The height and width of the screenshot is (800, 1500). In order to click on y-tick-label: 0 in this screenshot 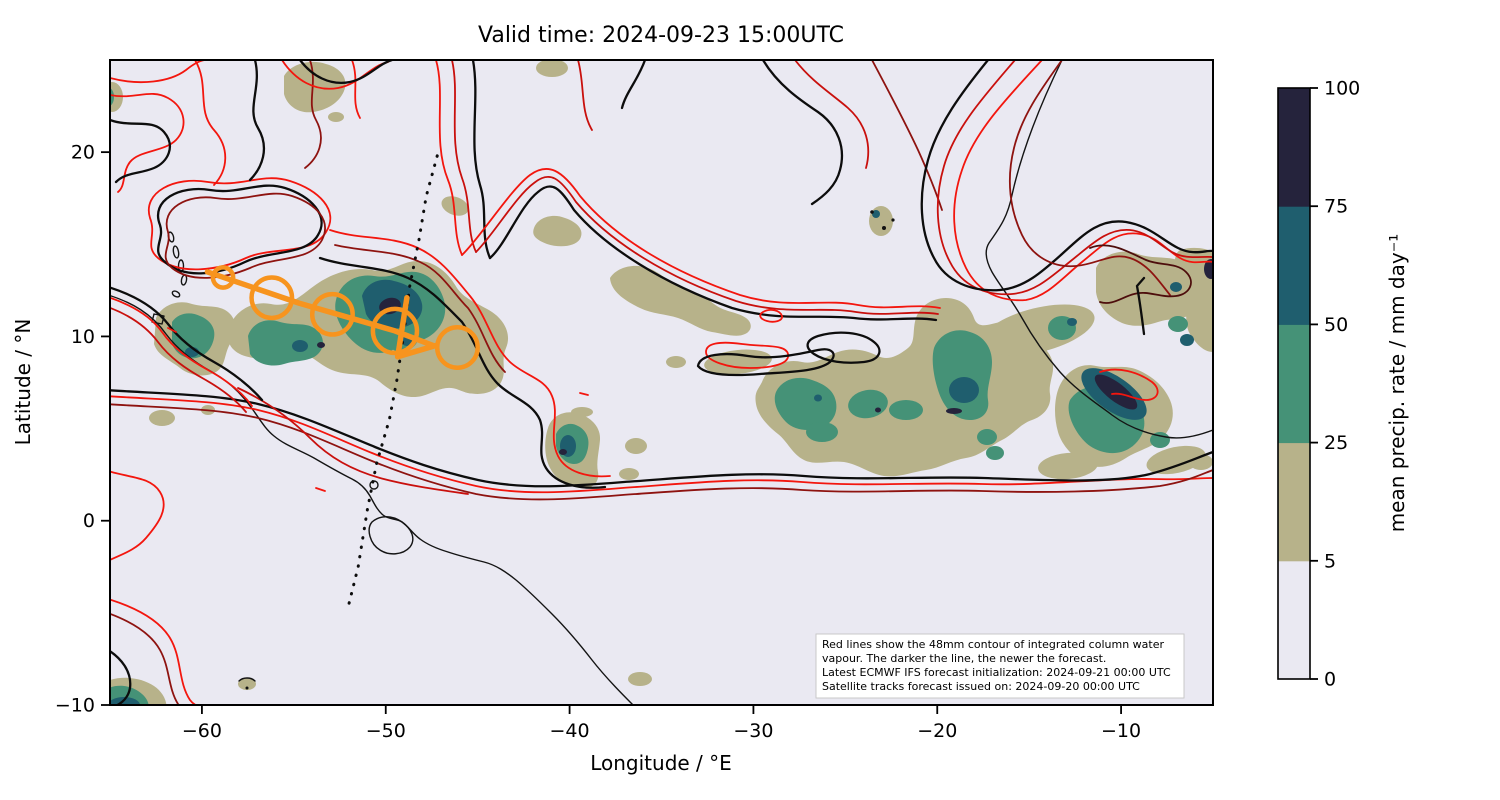, I will do `click(89, 521)`.